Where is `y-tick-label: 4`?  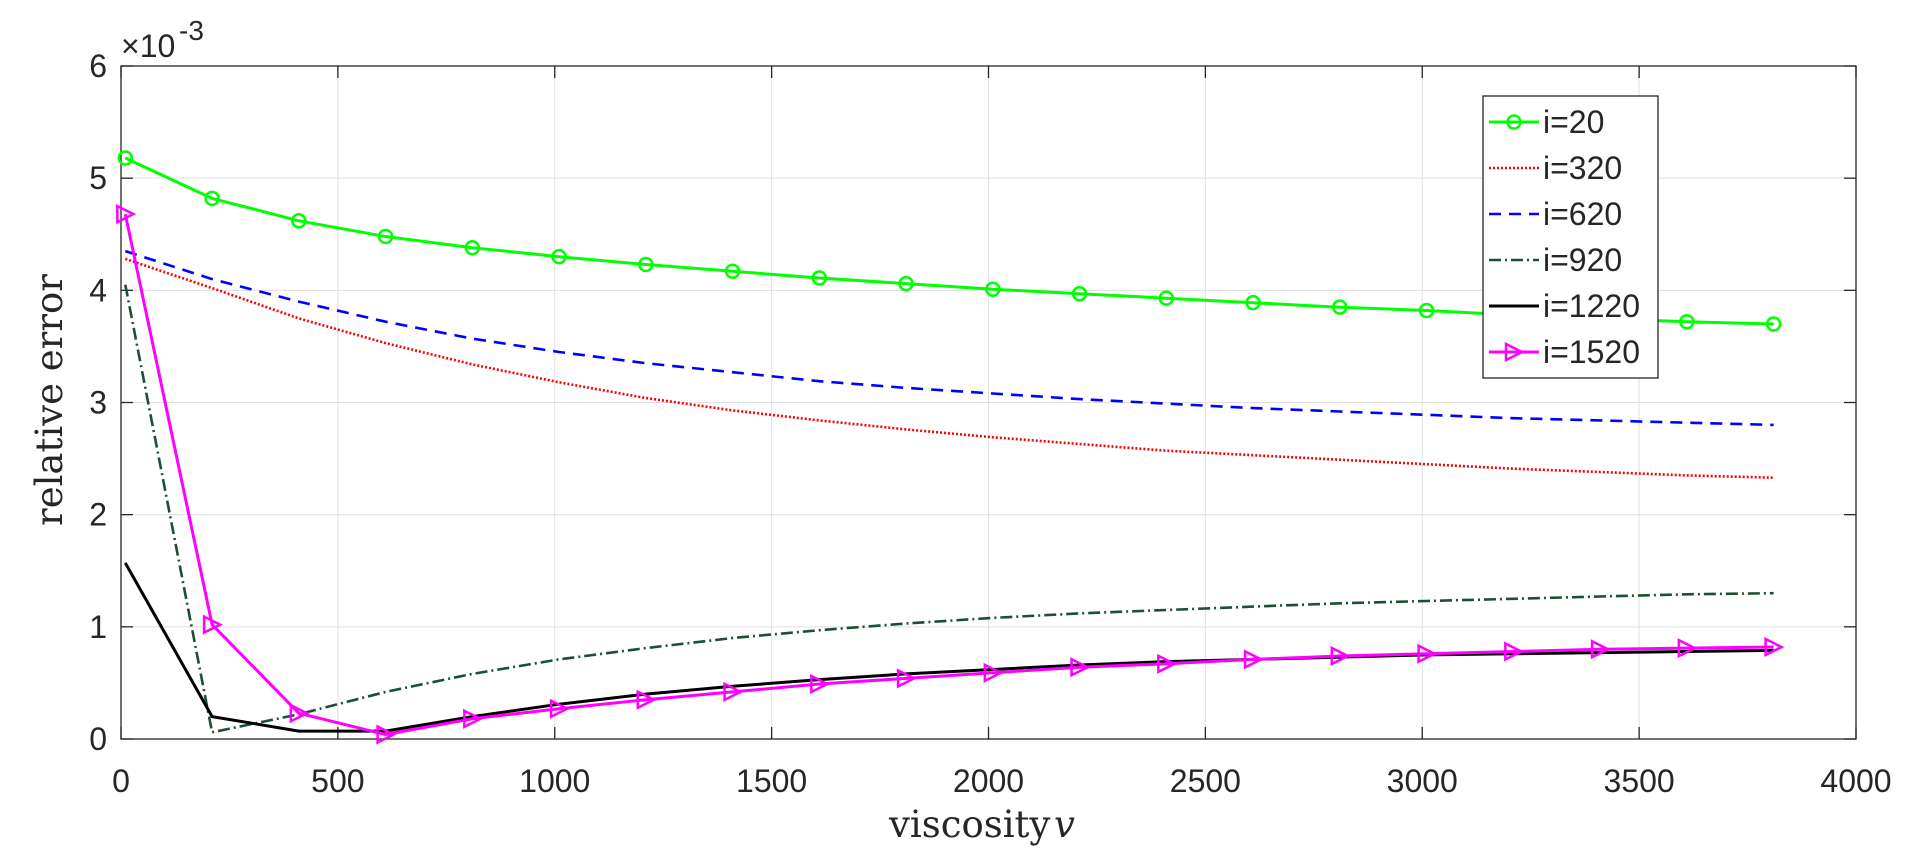
y-tick-label: 4 is located at coordinates (98, 290).